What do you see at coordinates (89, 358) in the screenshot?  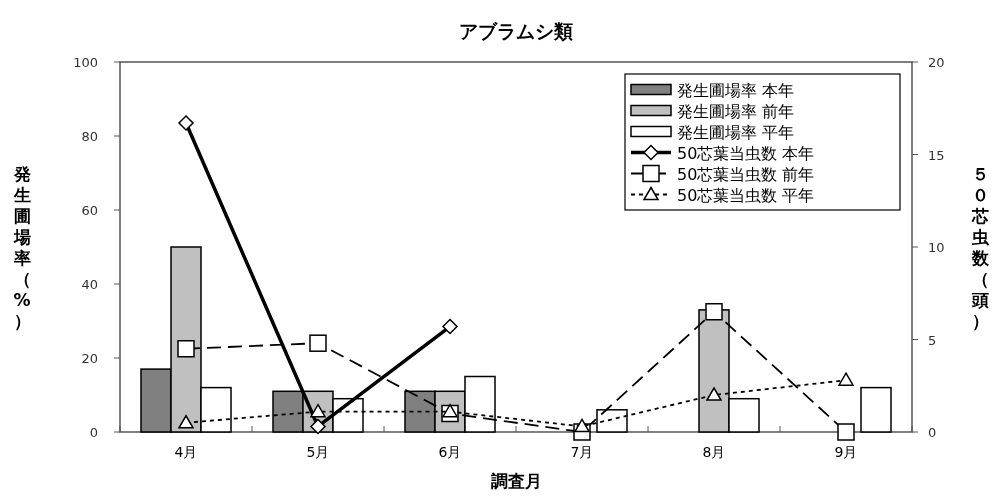 I see `y-tick-label: 20` at bounding box center [89, 358].